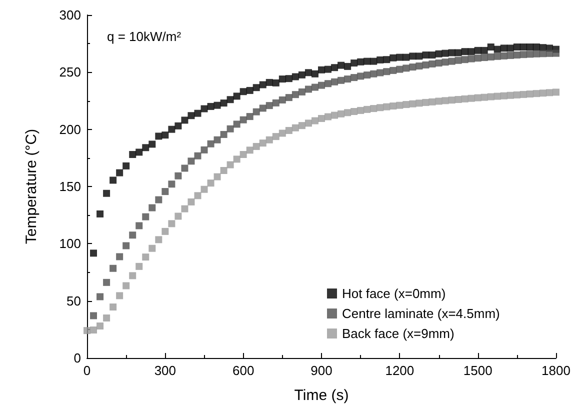 The image size is (574, 416). Describe the element at coordinates (70, 15) in the screenshot. I see `y-tick-label: 300` at that location.